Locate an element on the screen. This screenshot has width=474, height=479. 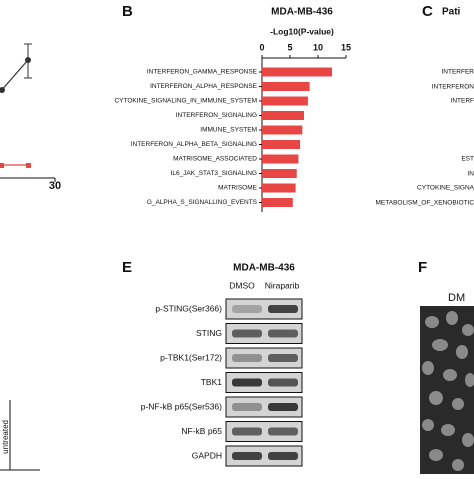
chart-title: MDA-MB-436 is located at coordinates (302, 12).